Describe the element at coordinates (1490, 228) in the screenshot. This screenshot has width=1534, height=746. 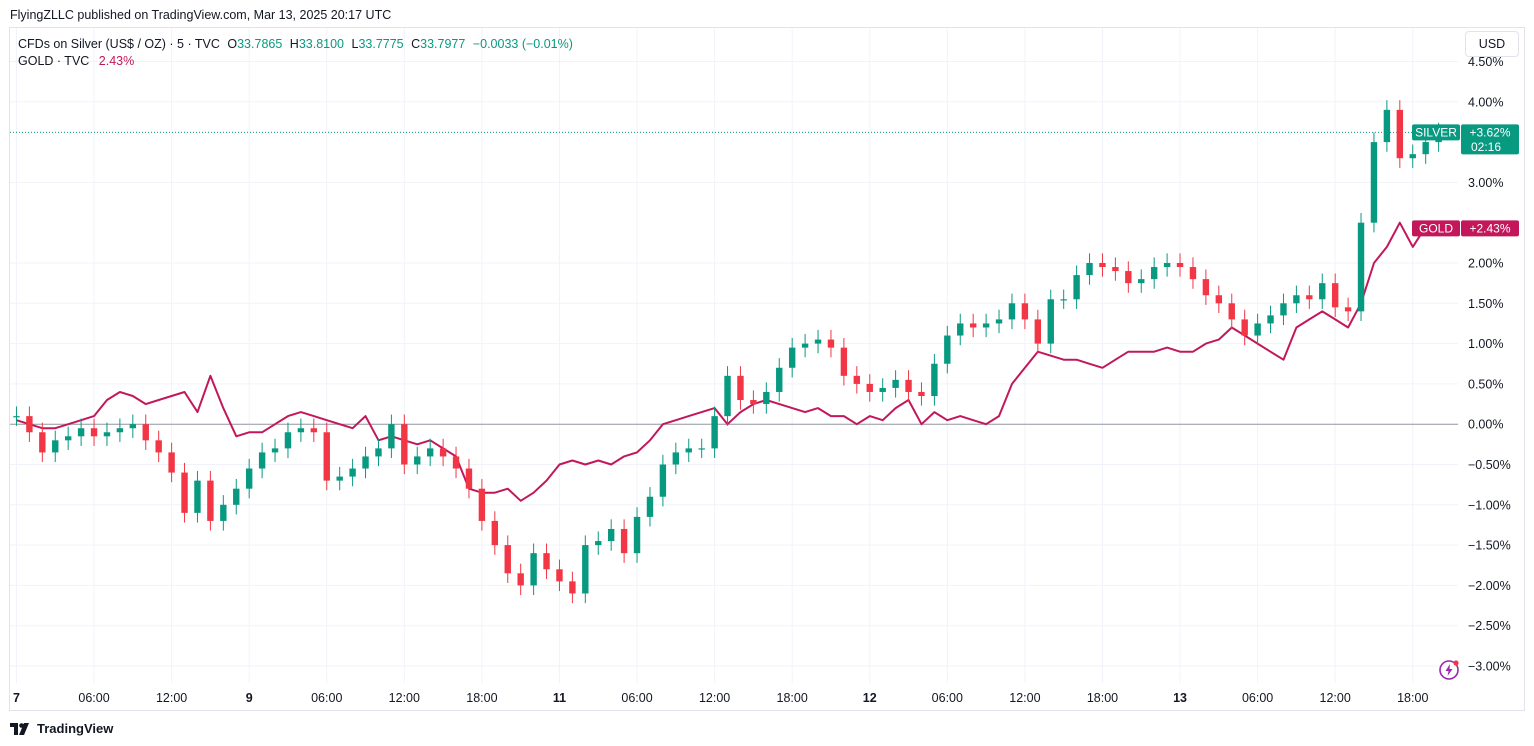
I see `gold-value-tag` at that location.